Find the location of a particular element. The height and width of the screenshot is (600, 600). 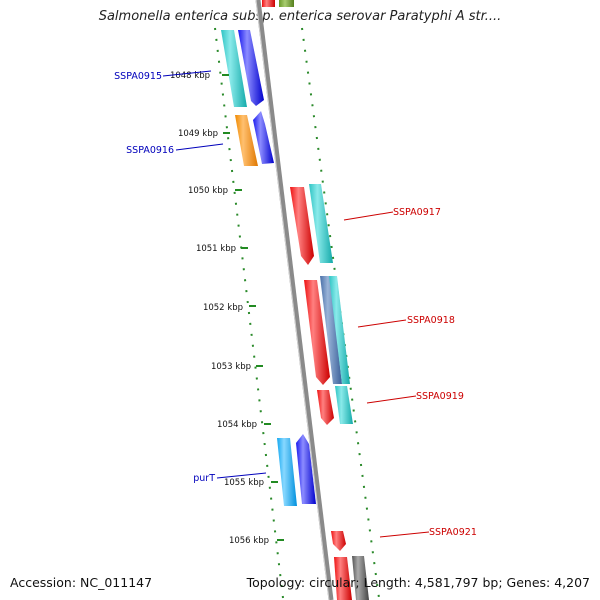

gene-ssp0915-cyan is located at coordinates (234, 68).